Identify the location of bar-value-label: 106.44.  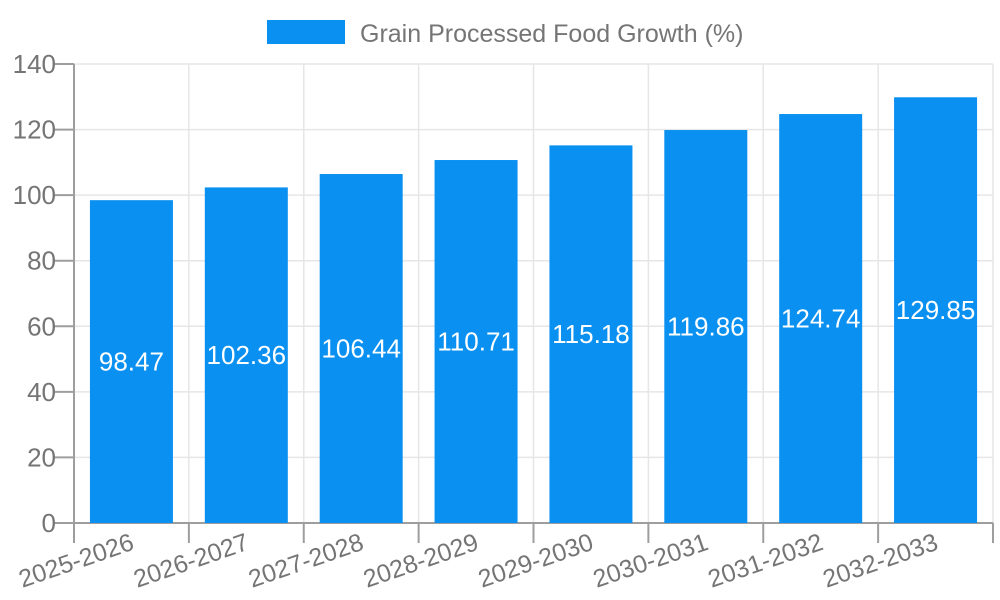
(361, 349).